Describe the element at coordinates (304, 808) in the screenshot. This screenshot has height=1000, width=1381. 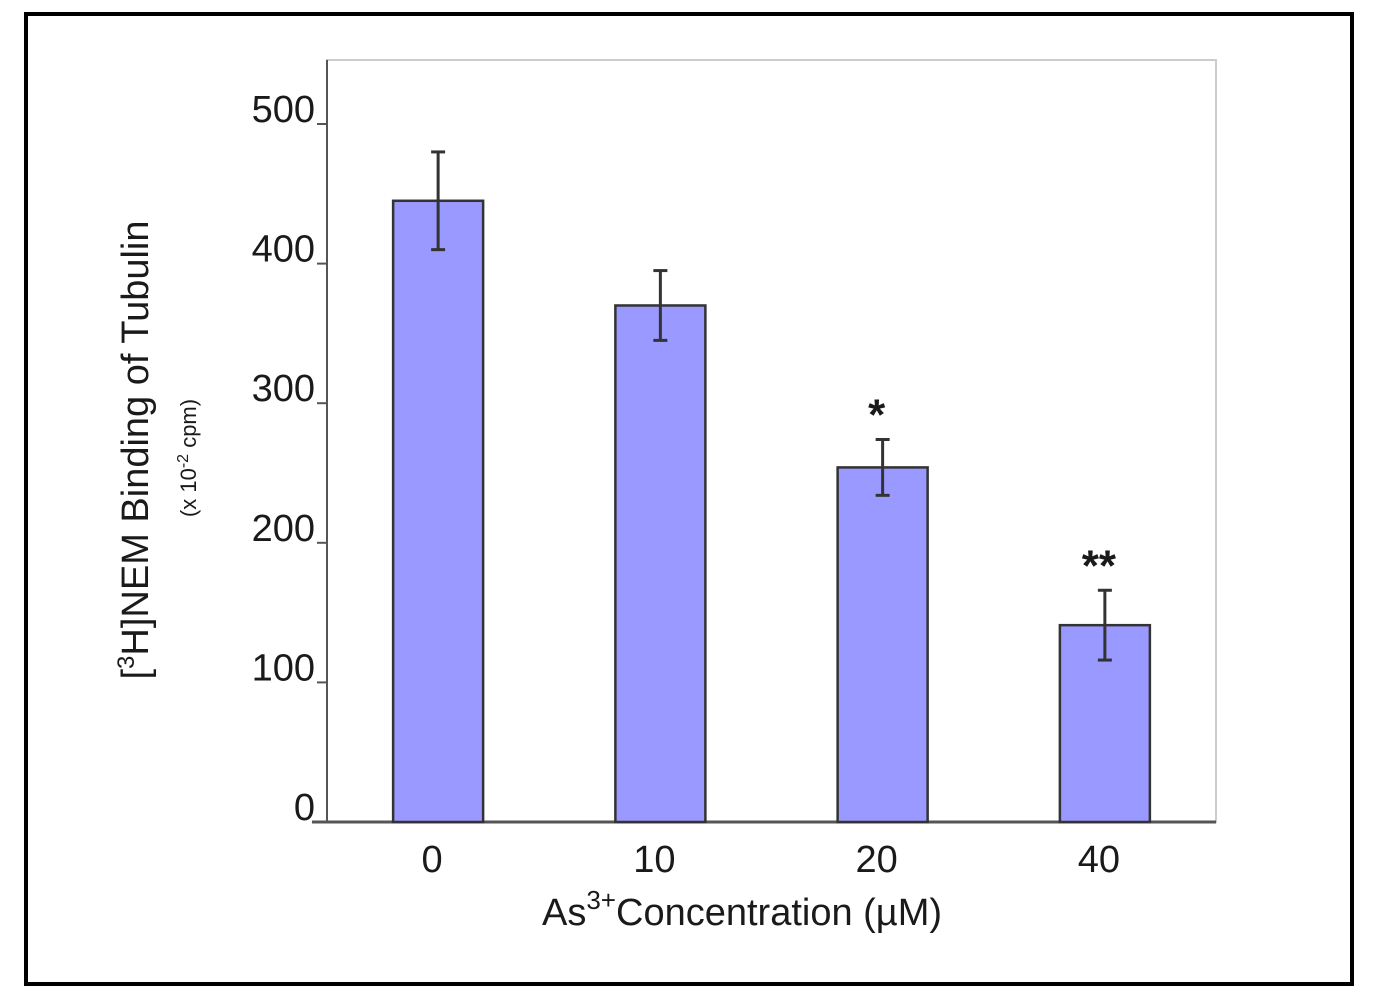
I see `y-tick-label: 0` at that location.